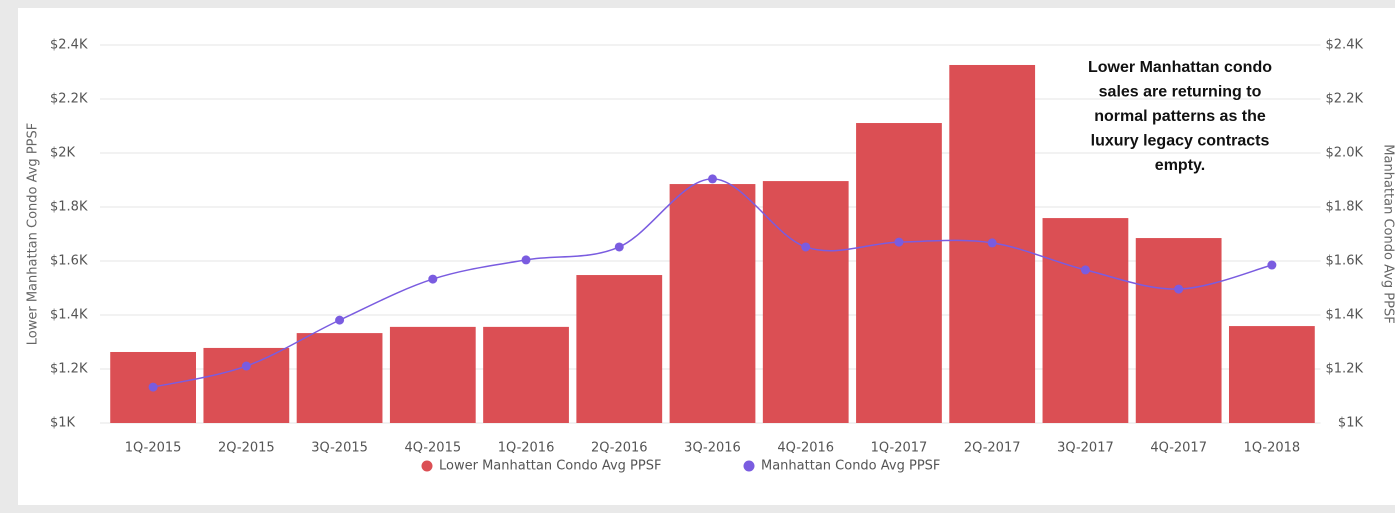 The image size is (1395, 513). I want to click on annotation: luxury legacy contracts, so click(1180, 141).